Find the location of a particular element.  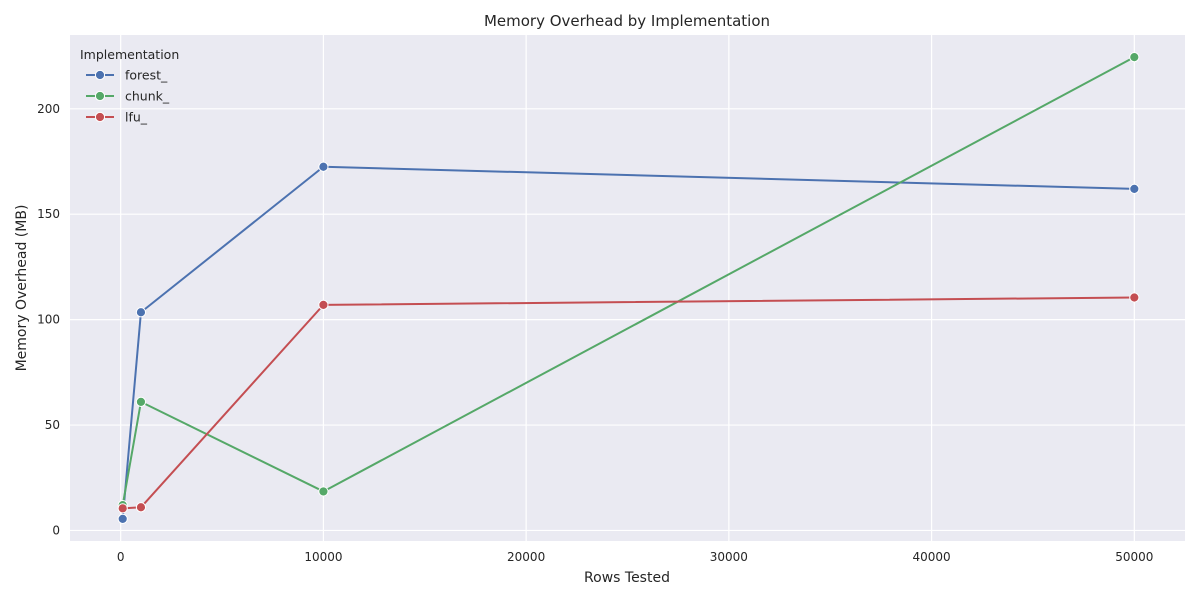

legend-title: Implementation is located at coordinates (129, 54).